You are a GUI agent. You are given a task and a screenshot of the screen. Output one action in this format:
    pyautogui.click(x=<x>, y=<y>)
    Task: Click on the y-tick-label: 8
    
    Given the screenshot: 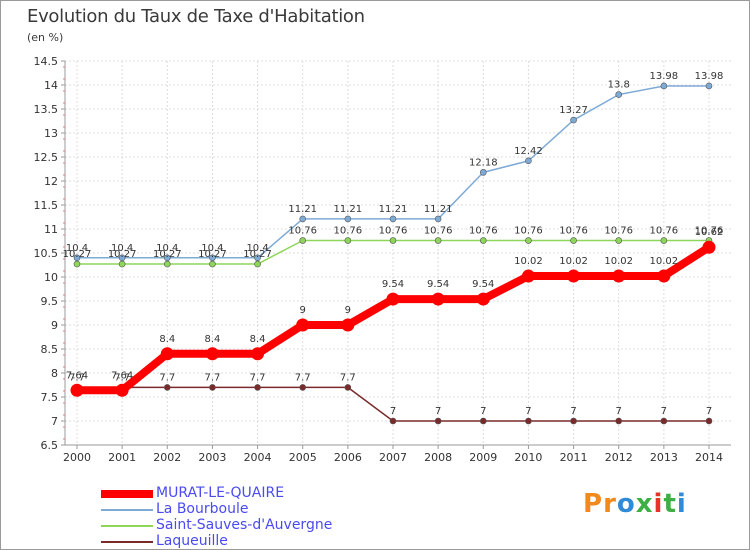 What is the action you would take?
    pyautogui.click(x=54, y=373)
    